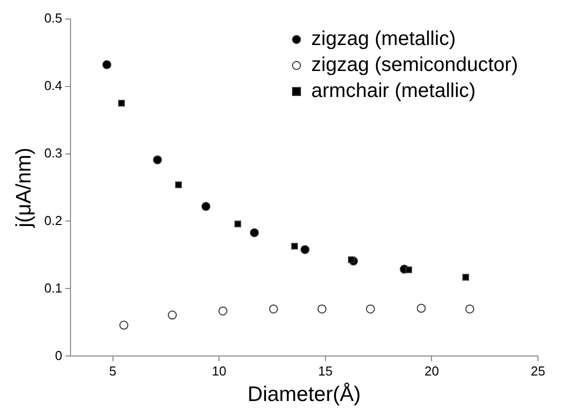  Describe the element at coordinates (538, 371) in the screenshot. I see `x-tick-label: 25` at that location.